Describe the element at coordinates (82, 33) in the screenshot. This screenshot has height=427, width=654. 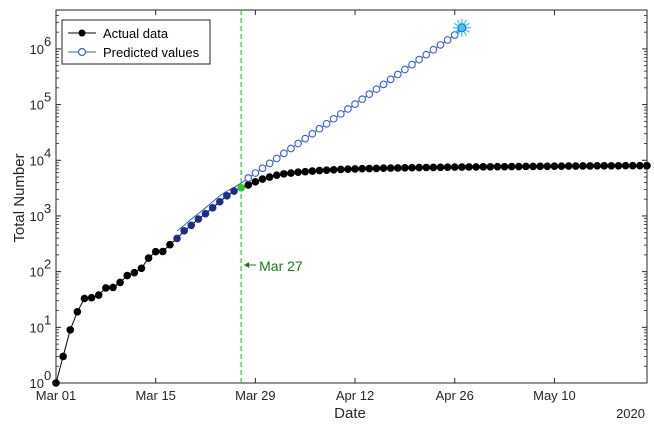
I see `legend-actual-marker` at that location.